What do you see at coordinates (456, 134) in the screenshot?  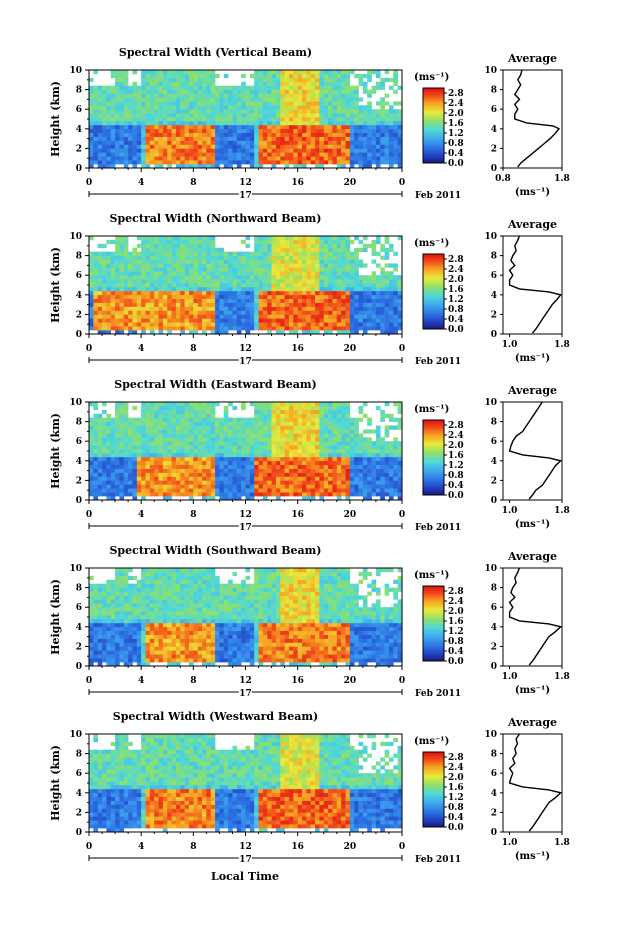 I see `colorbar-tick-label: 1.2` at bounding box center [456, 134].